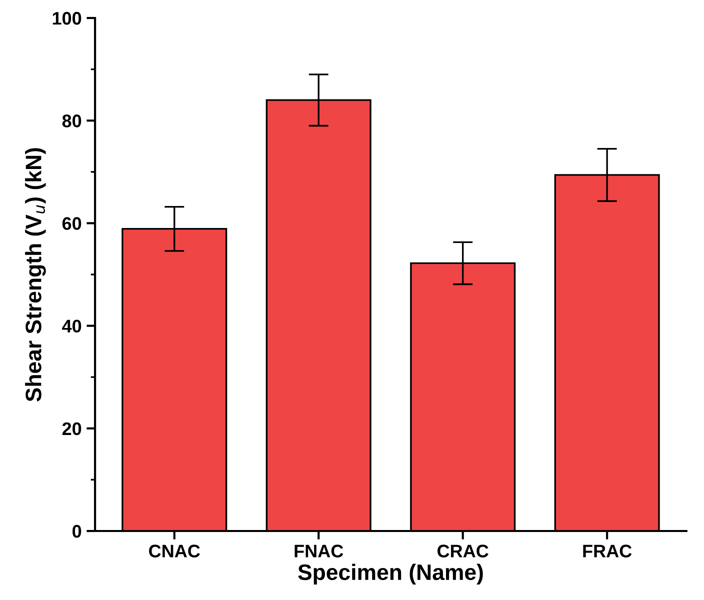 The height and width of the screenshot is (600, 704). What do you see at coordinates (607, 551) in the screenshot?
I see `x-tick-label: FRAC` at bounding box center [607, 551].